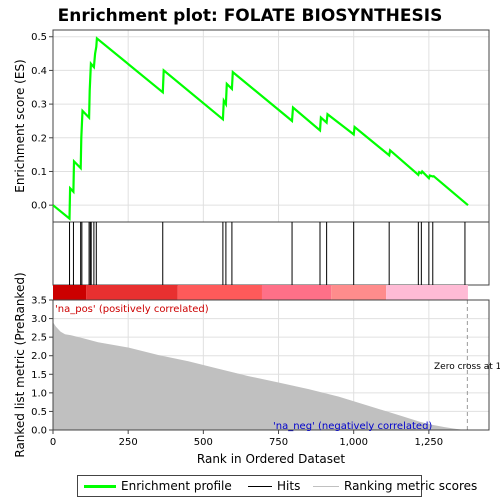 This screenshot has height=500, width=500. I want to click on neg-correlated-label: 'na_neg' (negatively correlated), so click(352, 426).